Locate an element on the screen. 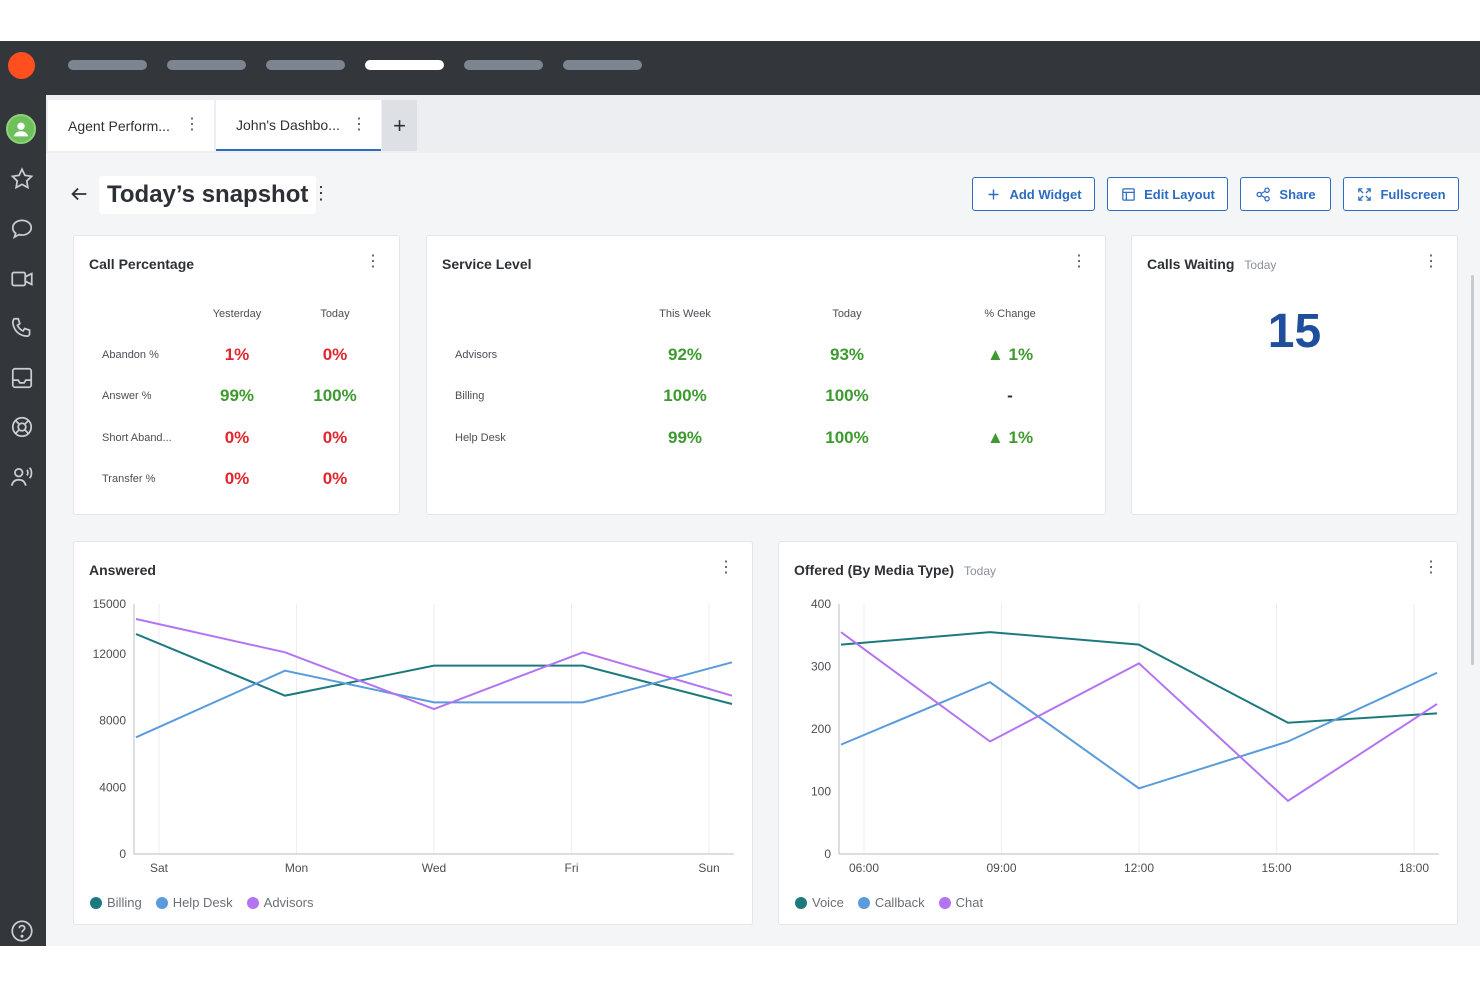 This screenshot has width=1480, height=987. x-tick-label: 18:00 is located at coordinates (1414, 868).